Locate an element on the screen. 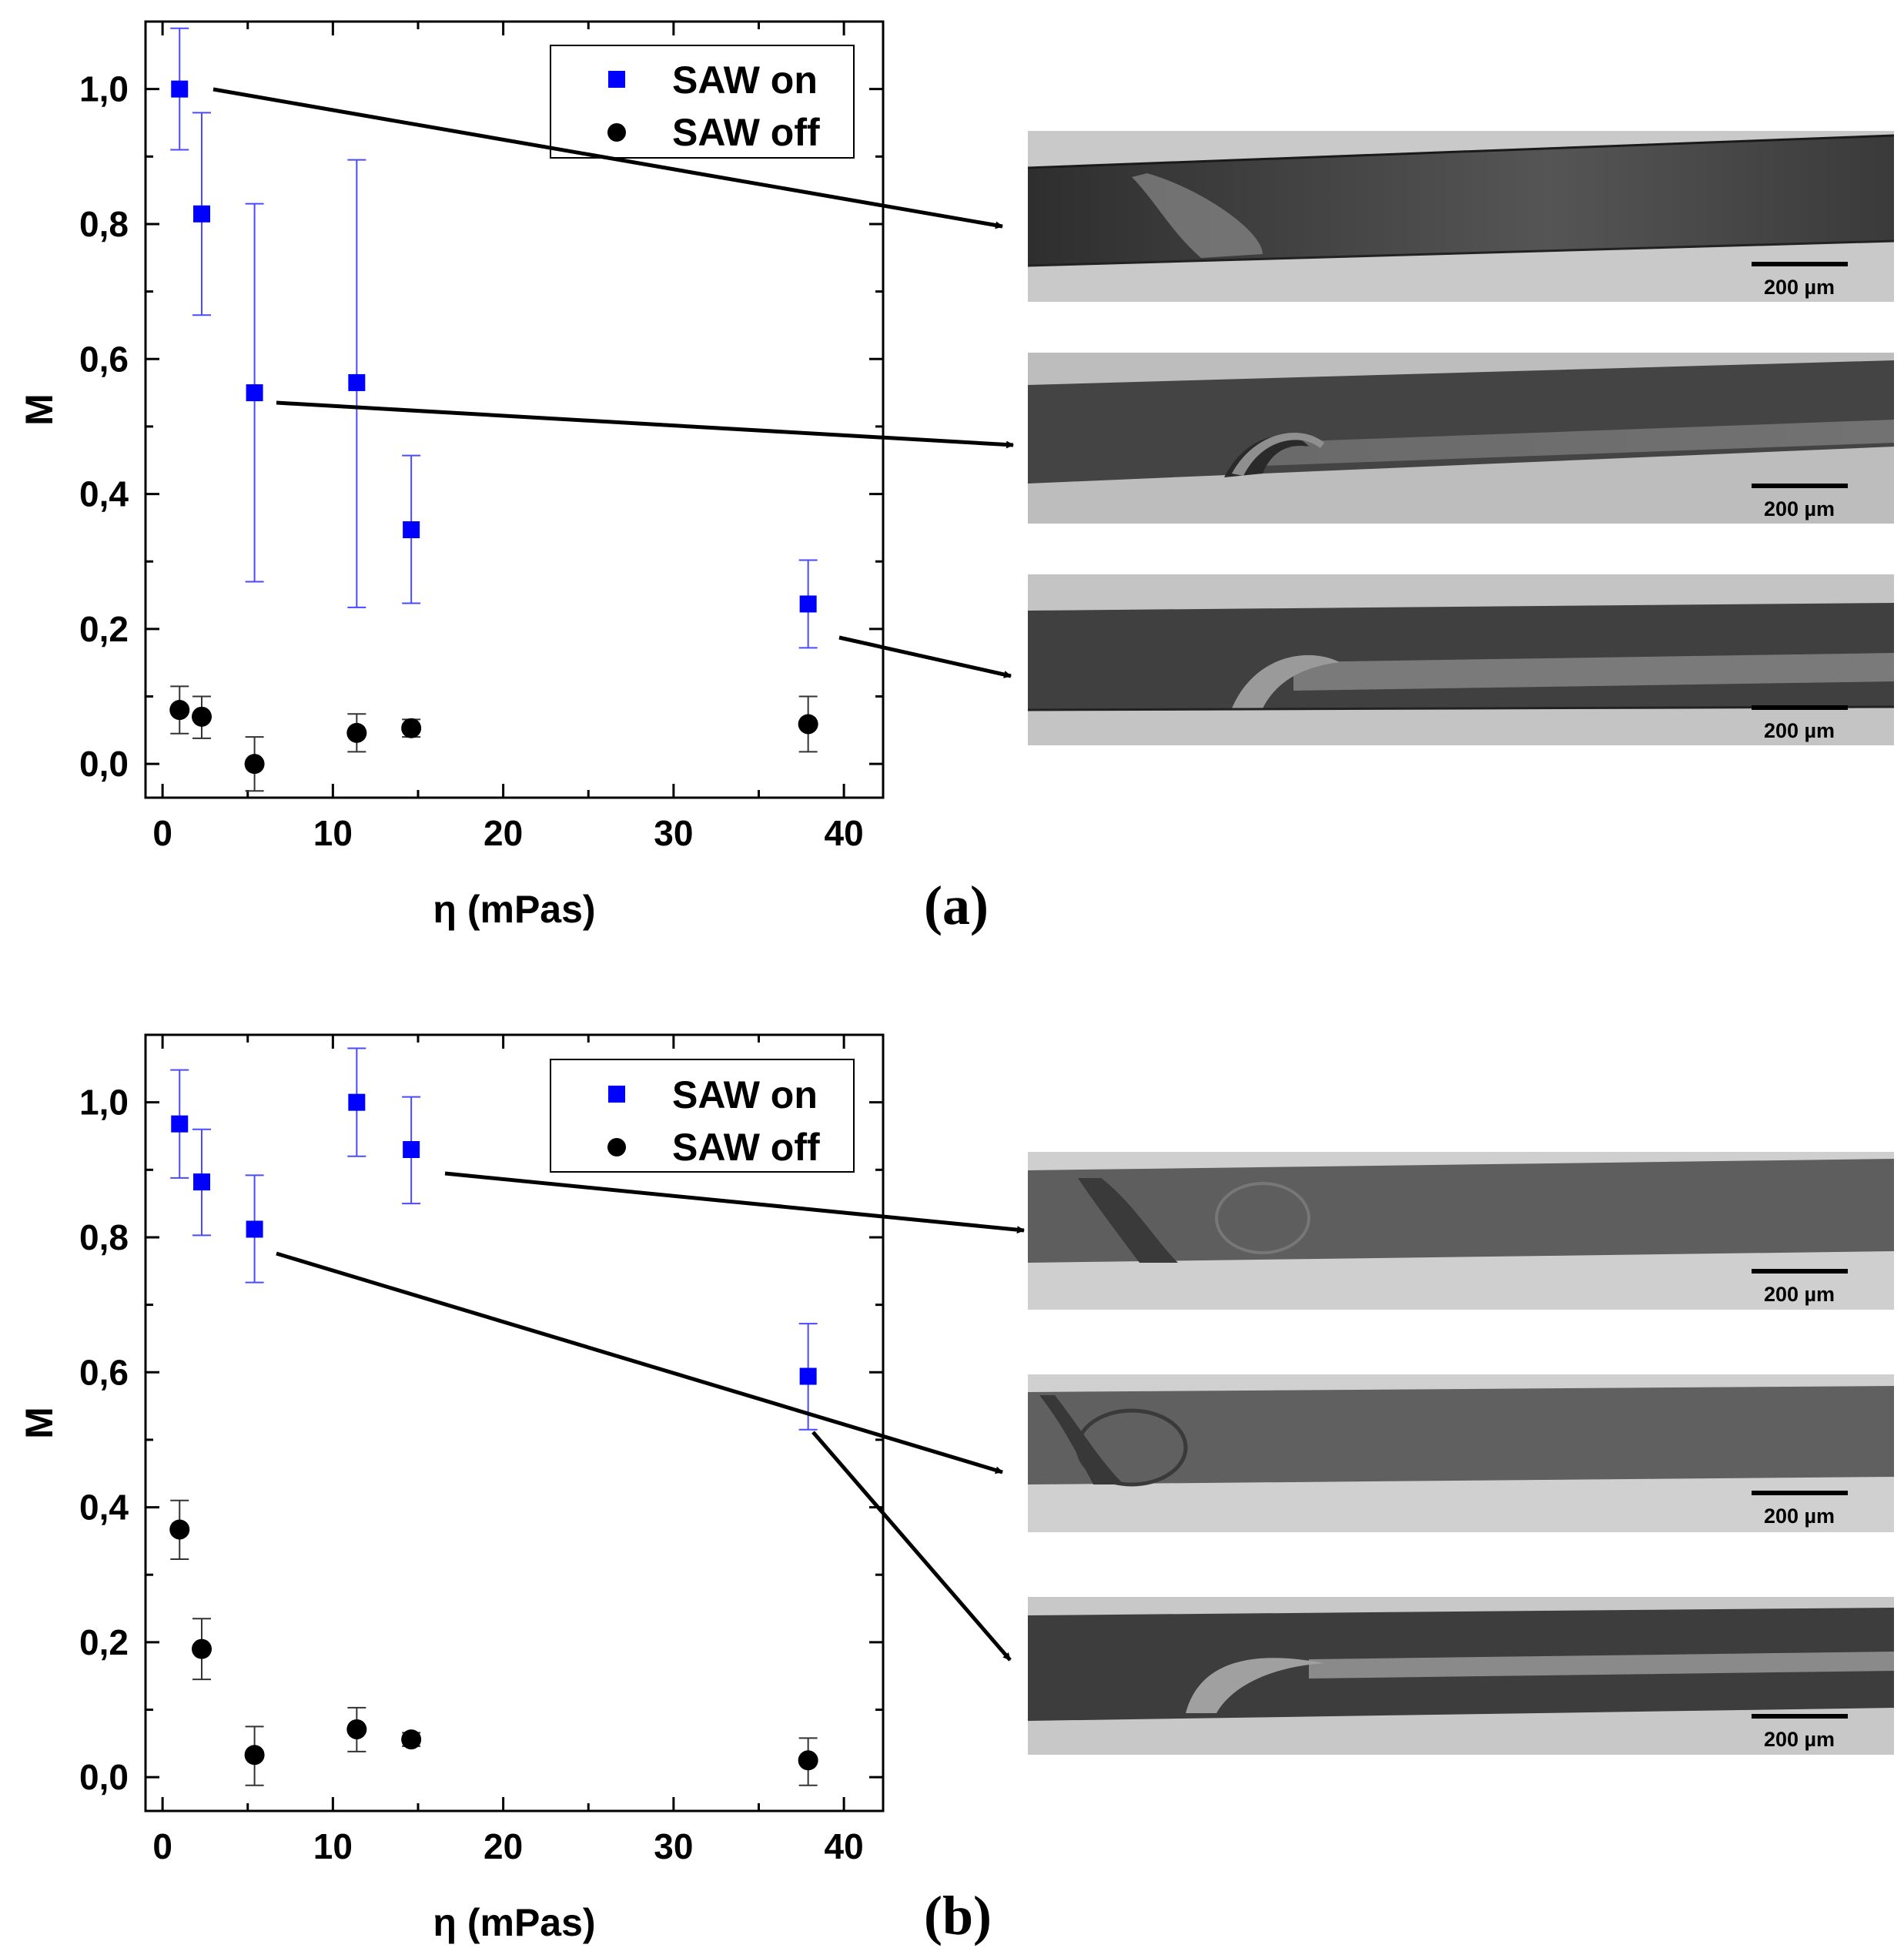  x-axis-label: η (mPas) is located at coordinates (514, 1923).